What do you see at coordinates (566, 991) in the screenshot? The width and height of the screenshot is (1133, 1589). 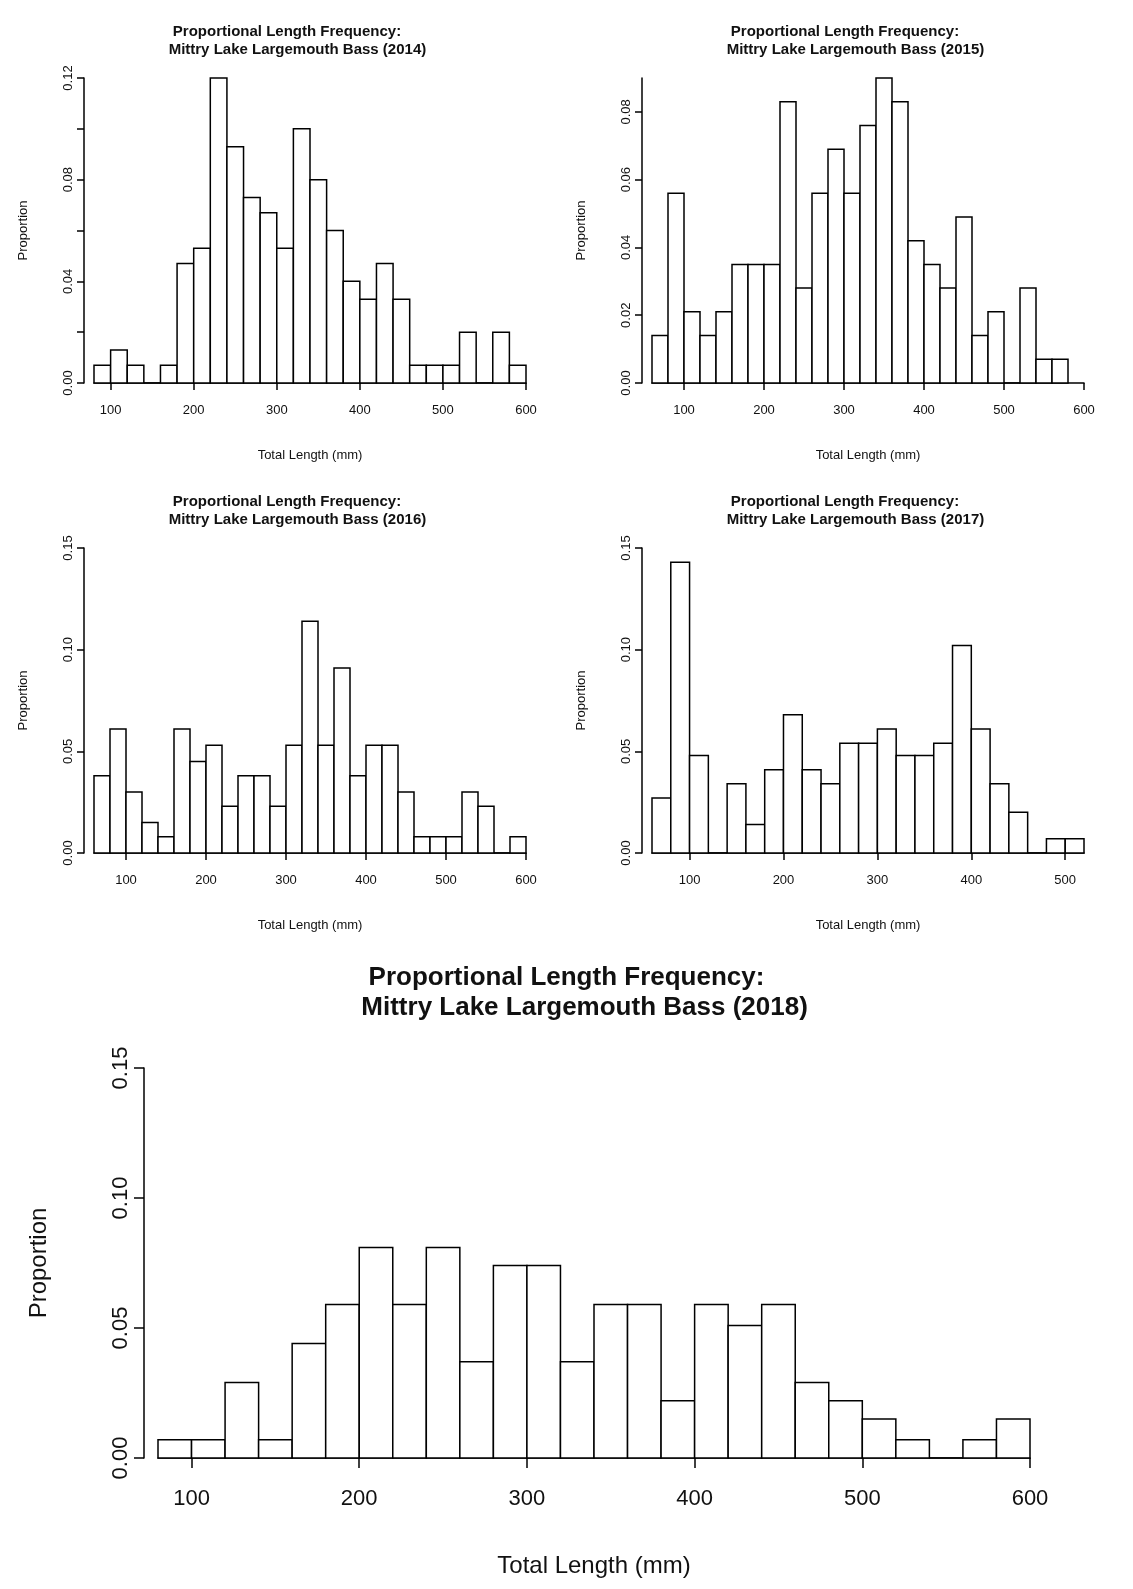 I see `chart-title: Proportional Length Frequency: Mittry Lake Largemouth Bass (2018)` at bounding box center [566, 991].